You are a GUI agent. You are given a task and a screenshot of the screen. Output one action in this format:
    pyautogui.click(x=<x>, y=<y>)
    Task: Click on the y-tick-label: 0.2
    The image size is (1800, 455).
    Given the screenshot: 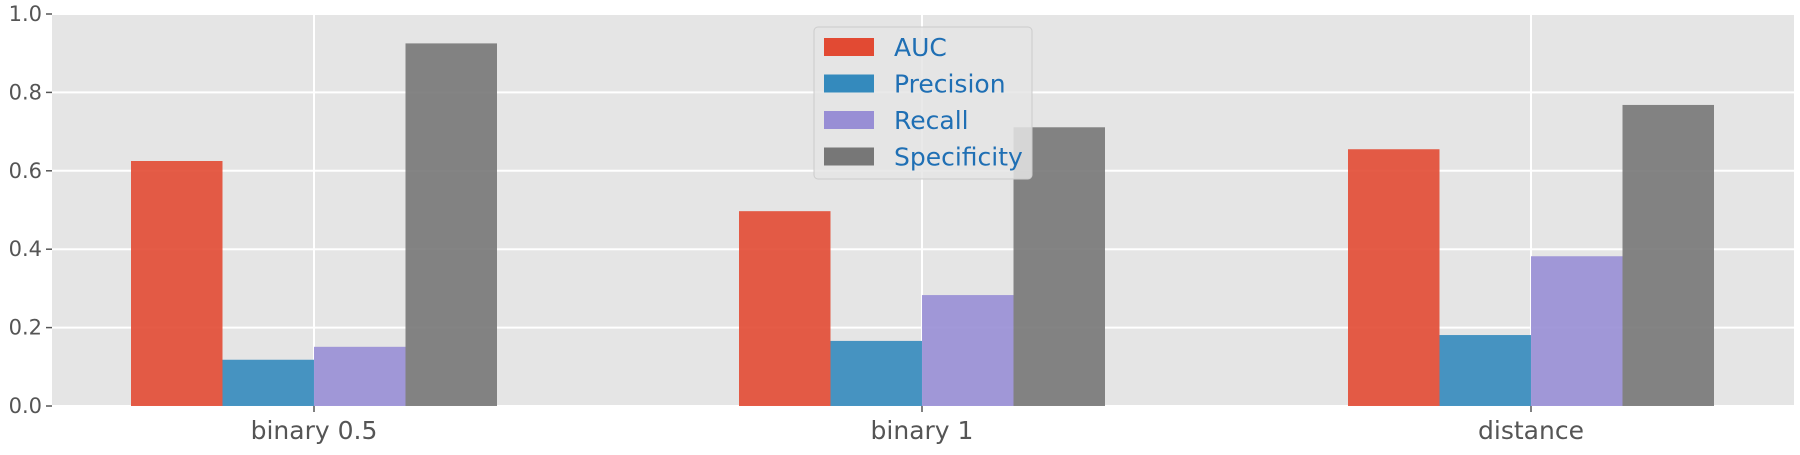 What is the action you would take?
    pyautogui.click(x=25, y=328)
    